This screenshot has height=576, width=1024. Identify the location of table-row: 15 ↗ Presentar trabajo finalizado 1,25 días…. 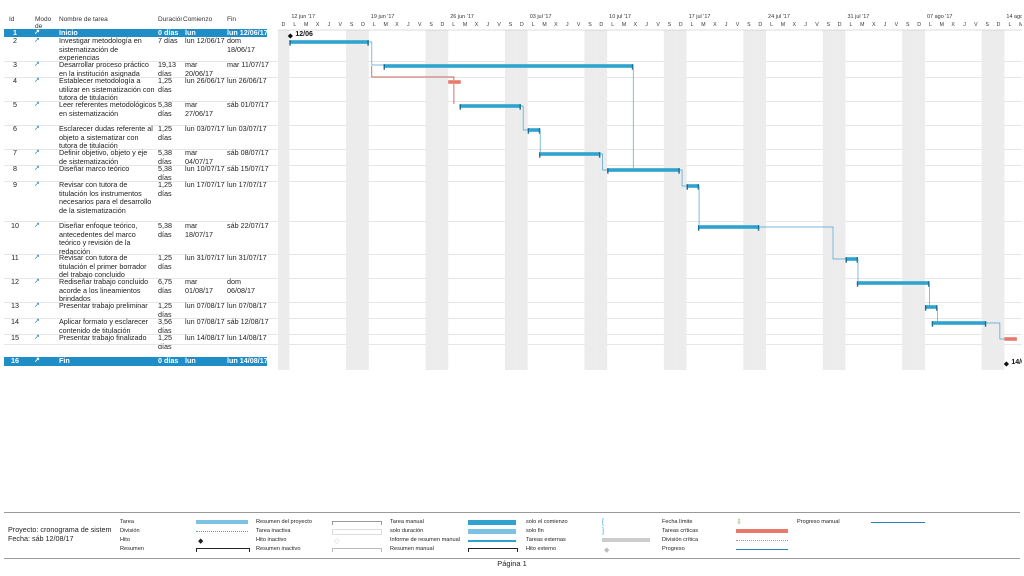
(135, 341).